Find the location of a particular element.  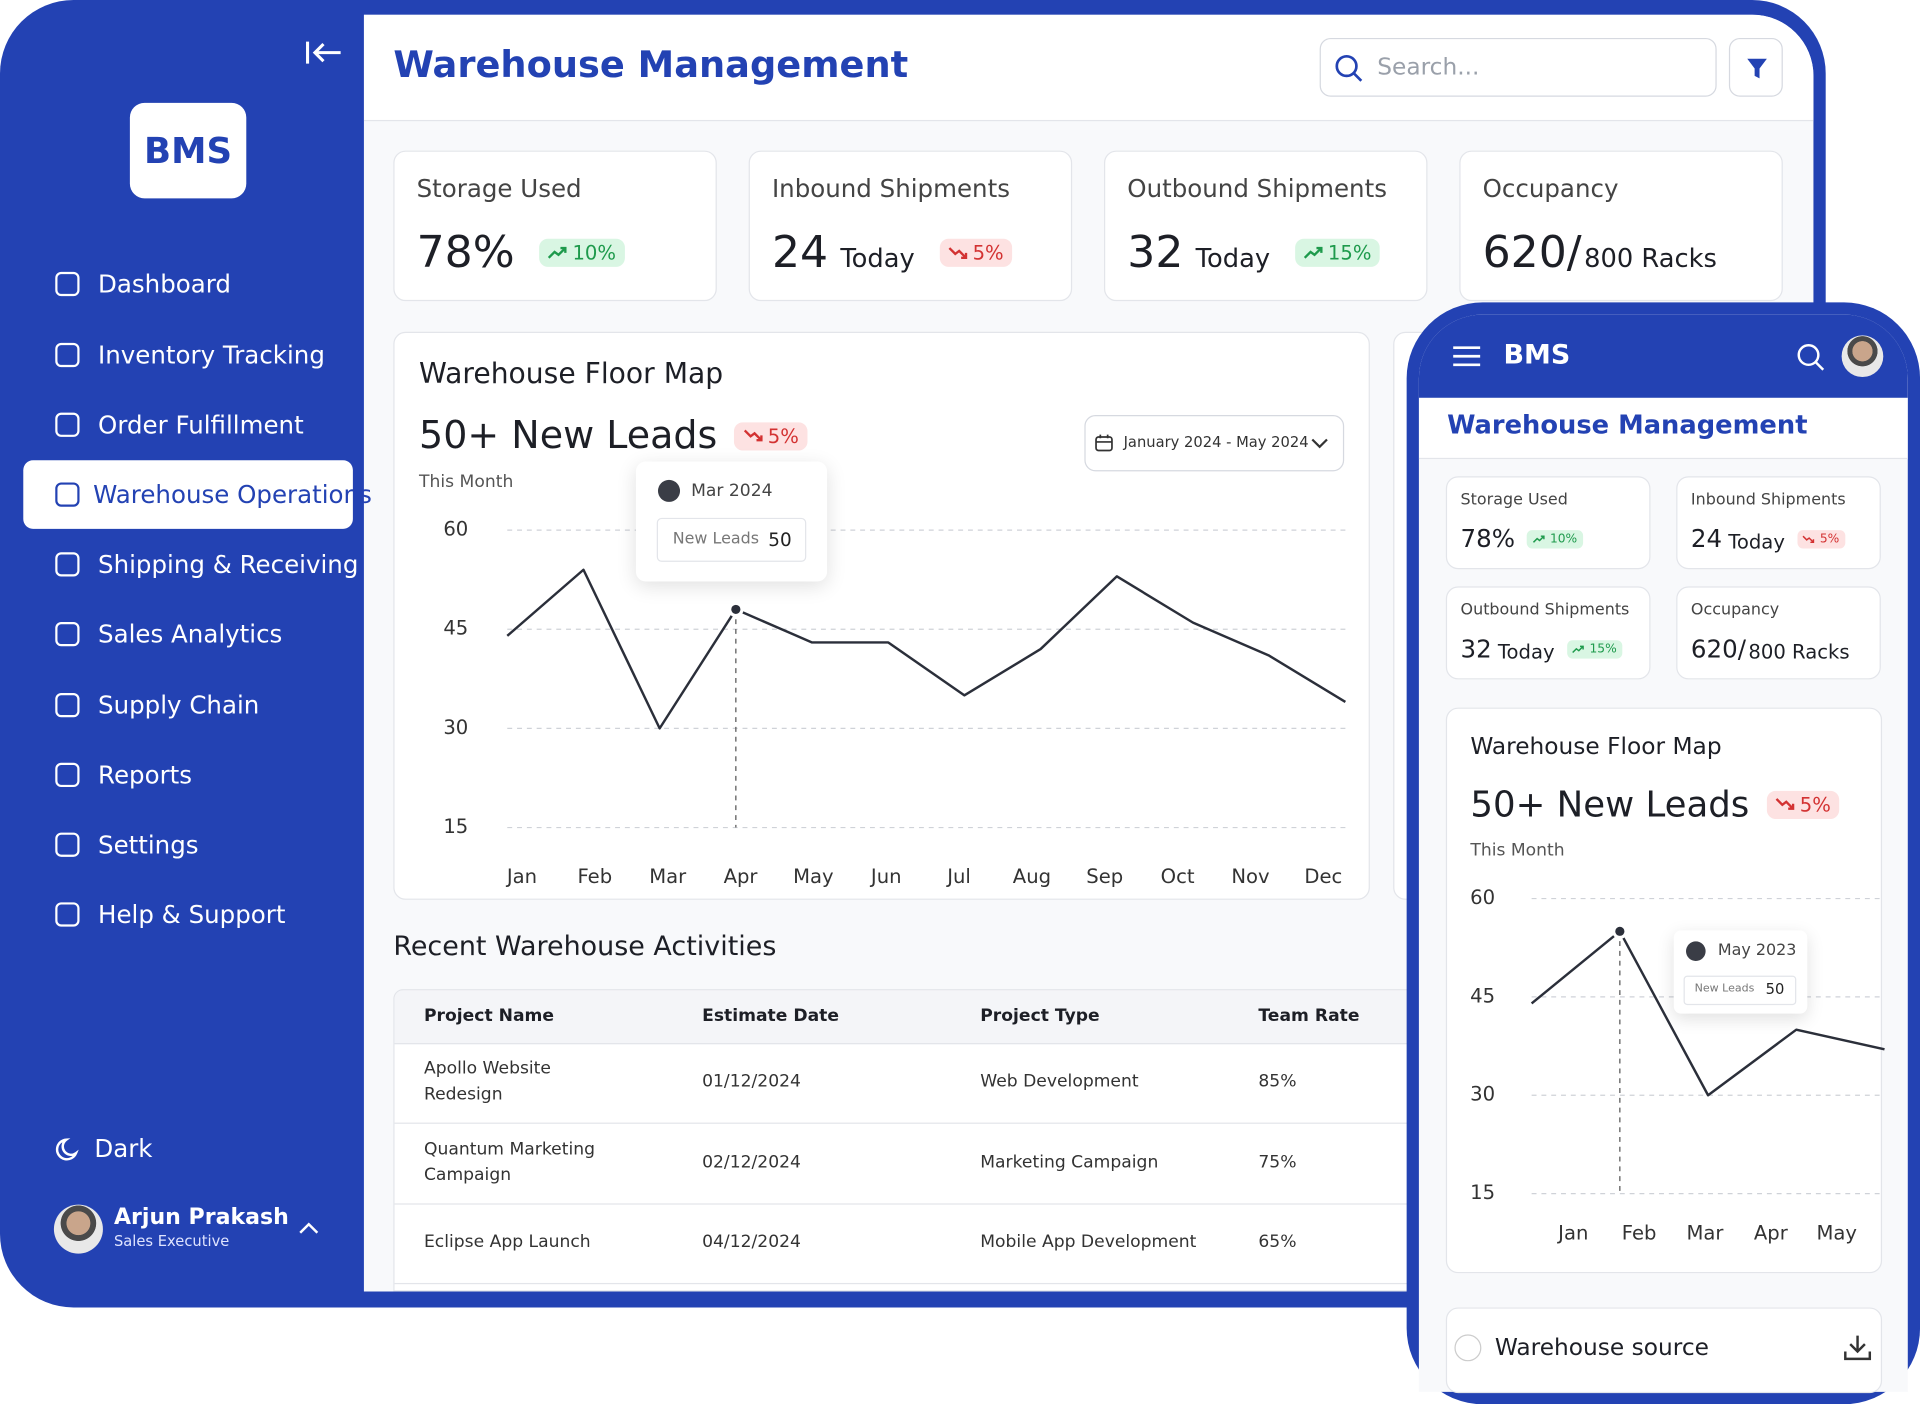

page-title: Warehouse Management is located at coordinates (651, 65).